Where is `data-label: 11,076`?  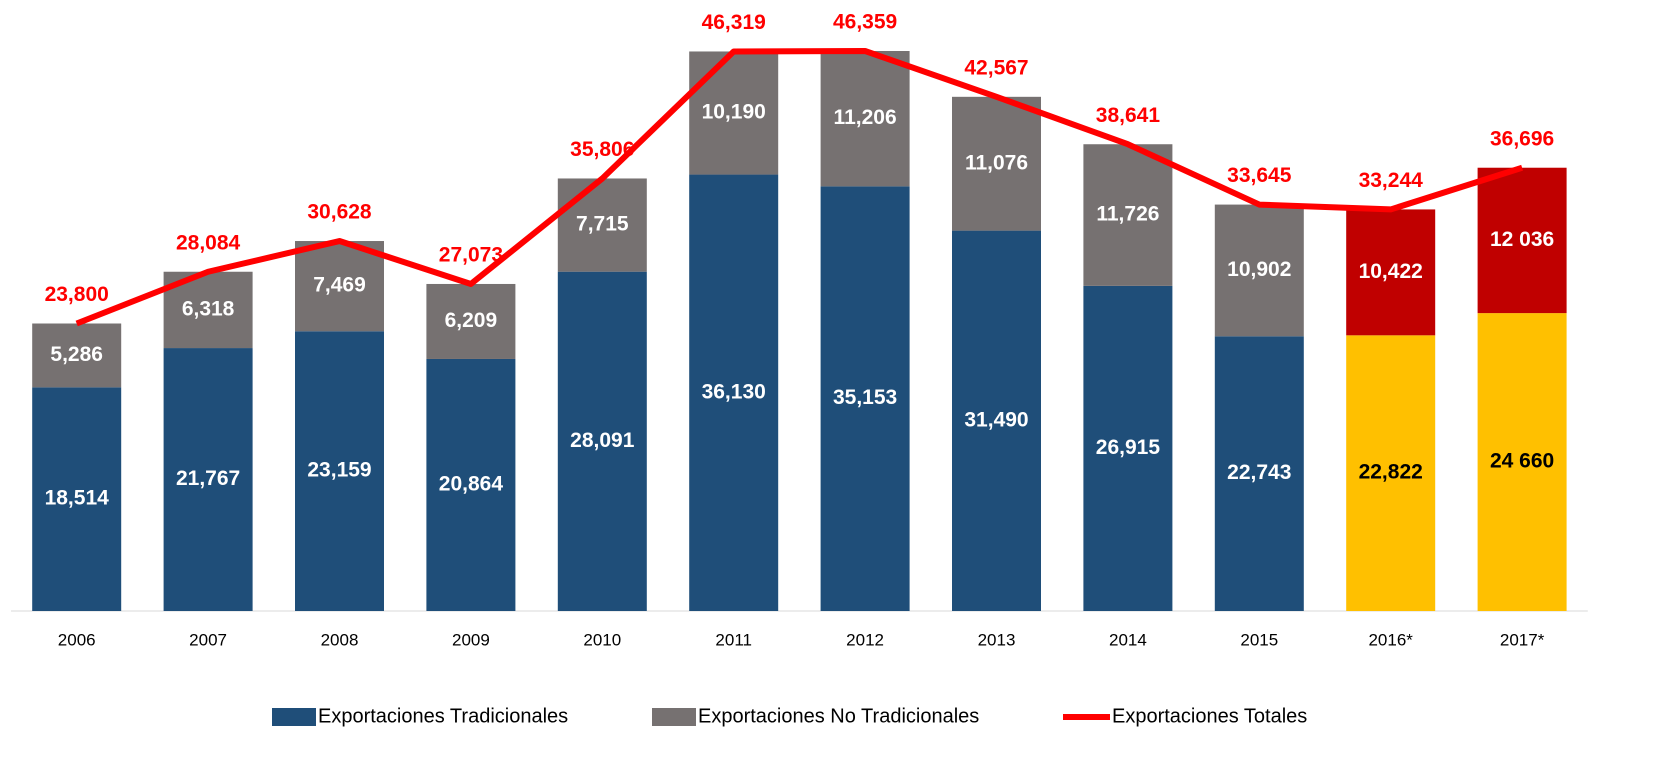 data-label: 11,076 is located at coordinates (996, 162).